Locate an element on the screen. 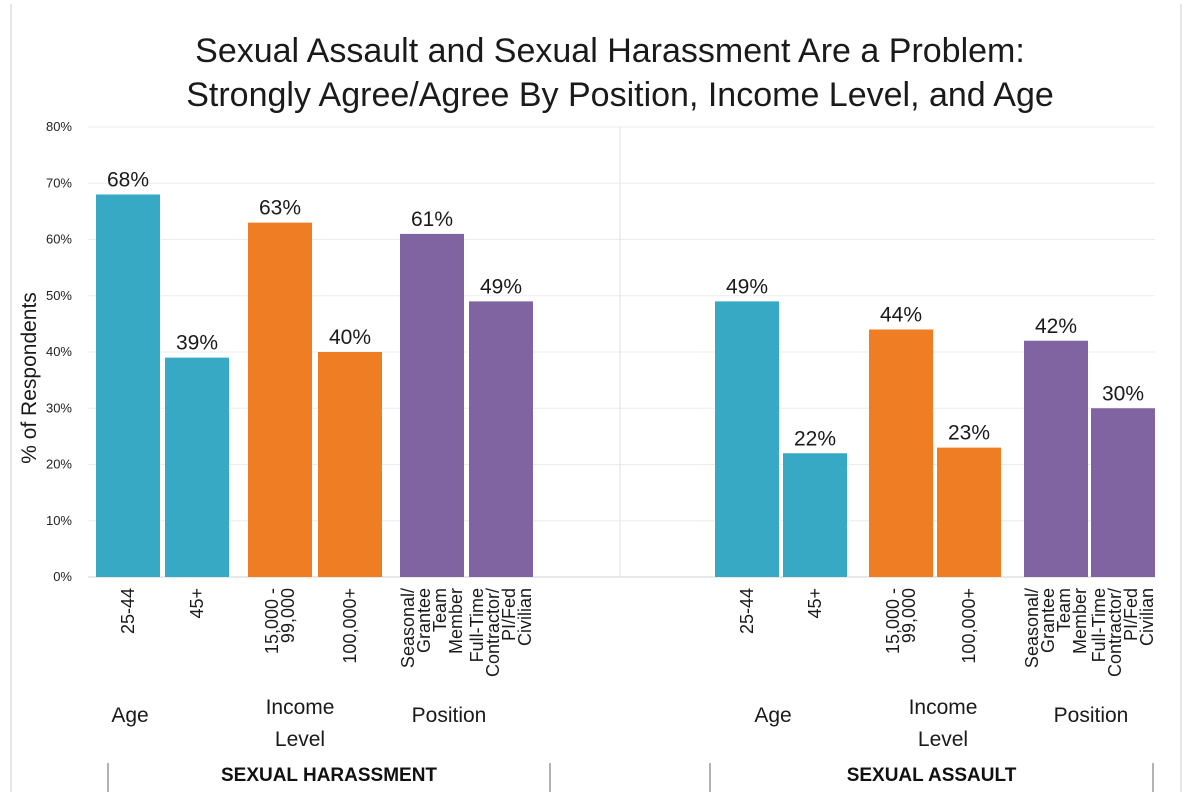 This screenshot has height=792, width=1193. panel-label: SEXUAL HARASSMENT is located at coordinates (329, 775).